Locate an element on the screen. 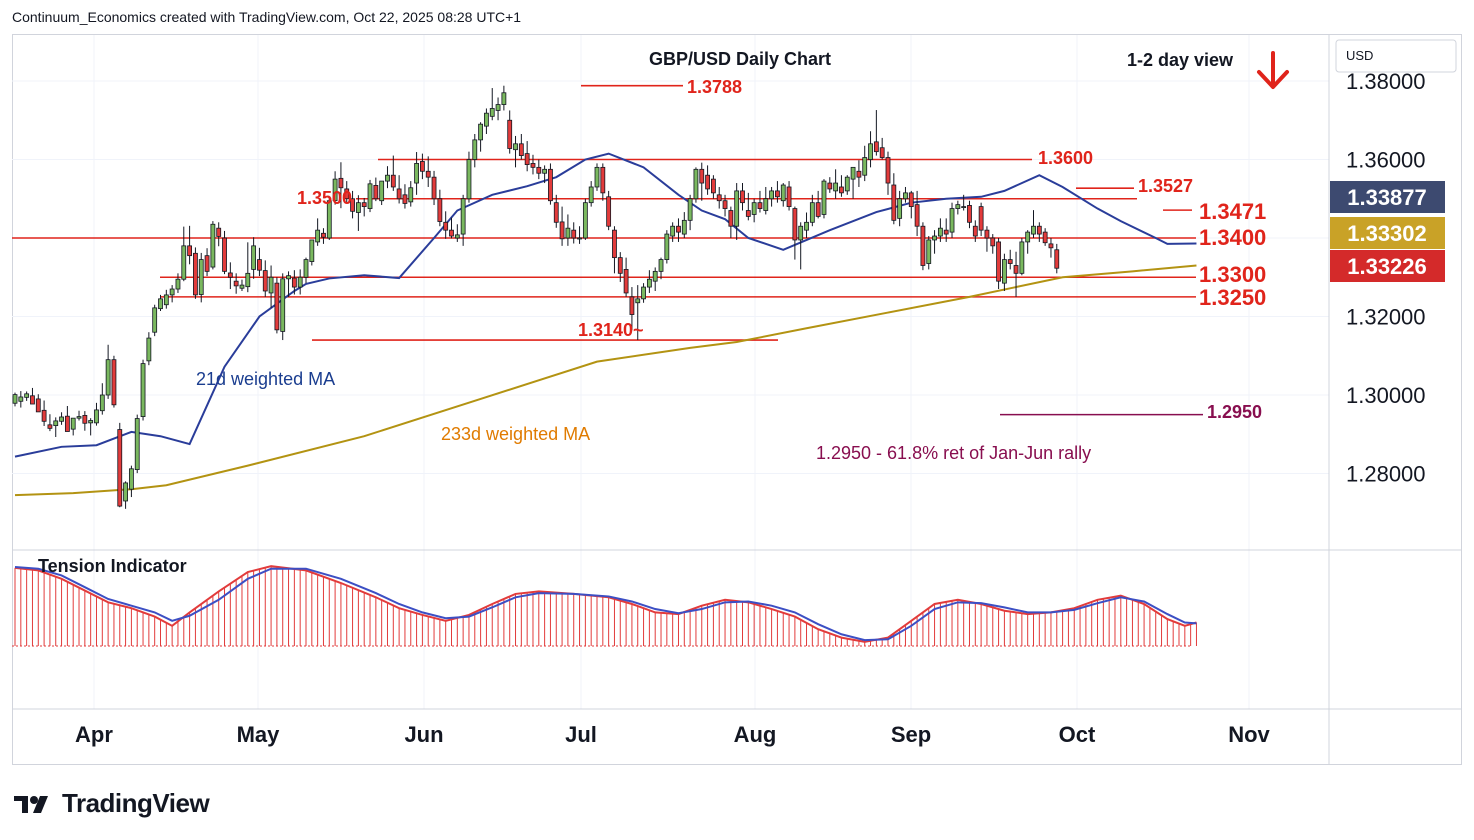 This screenshot has width=1474, height=840. price-badge-label: 1.33877 is located at coordinates (1387, 197).